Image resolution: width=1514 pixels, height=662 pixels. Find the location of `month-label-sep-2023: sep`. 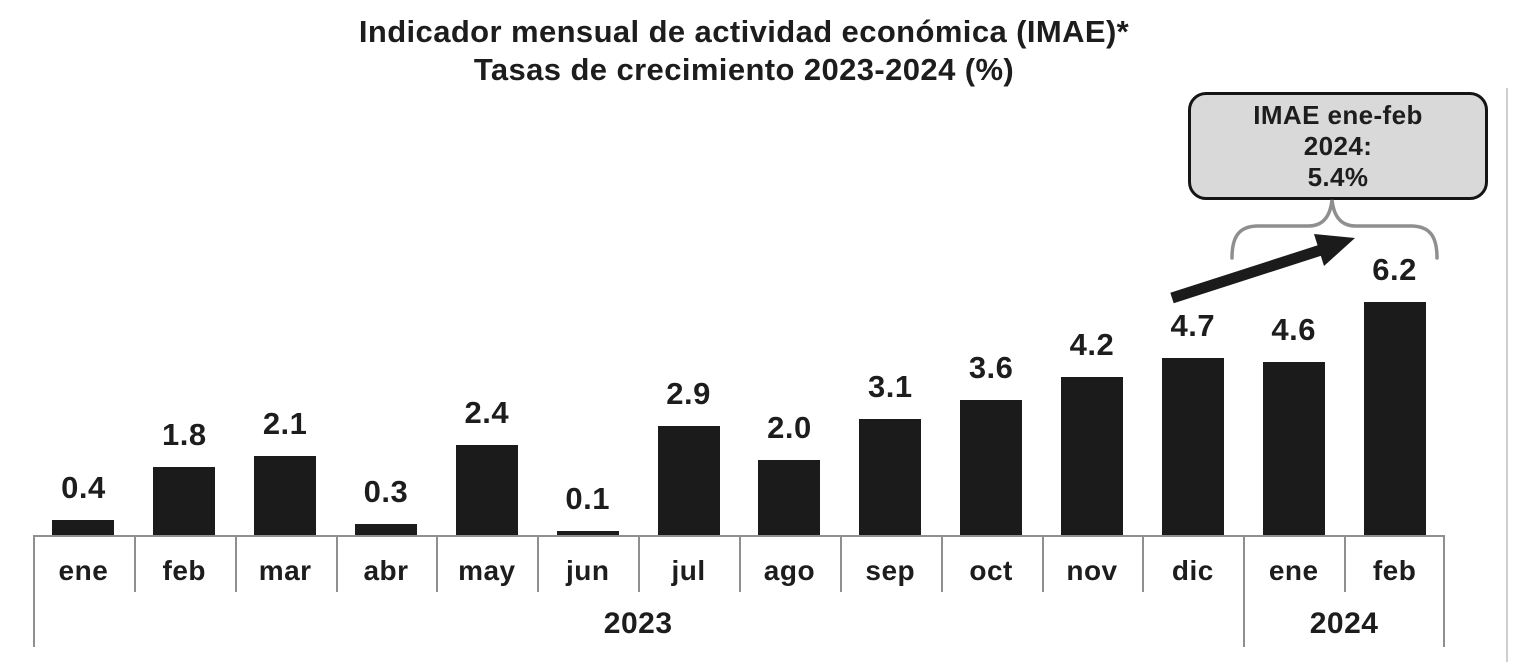

month-label-sep-2023: sep is located at coordinates (890, 570).